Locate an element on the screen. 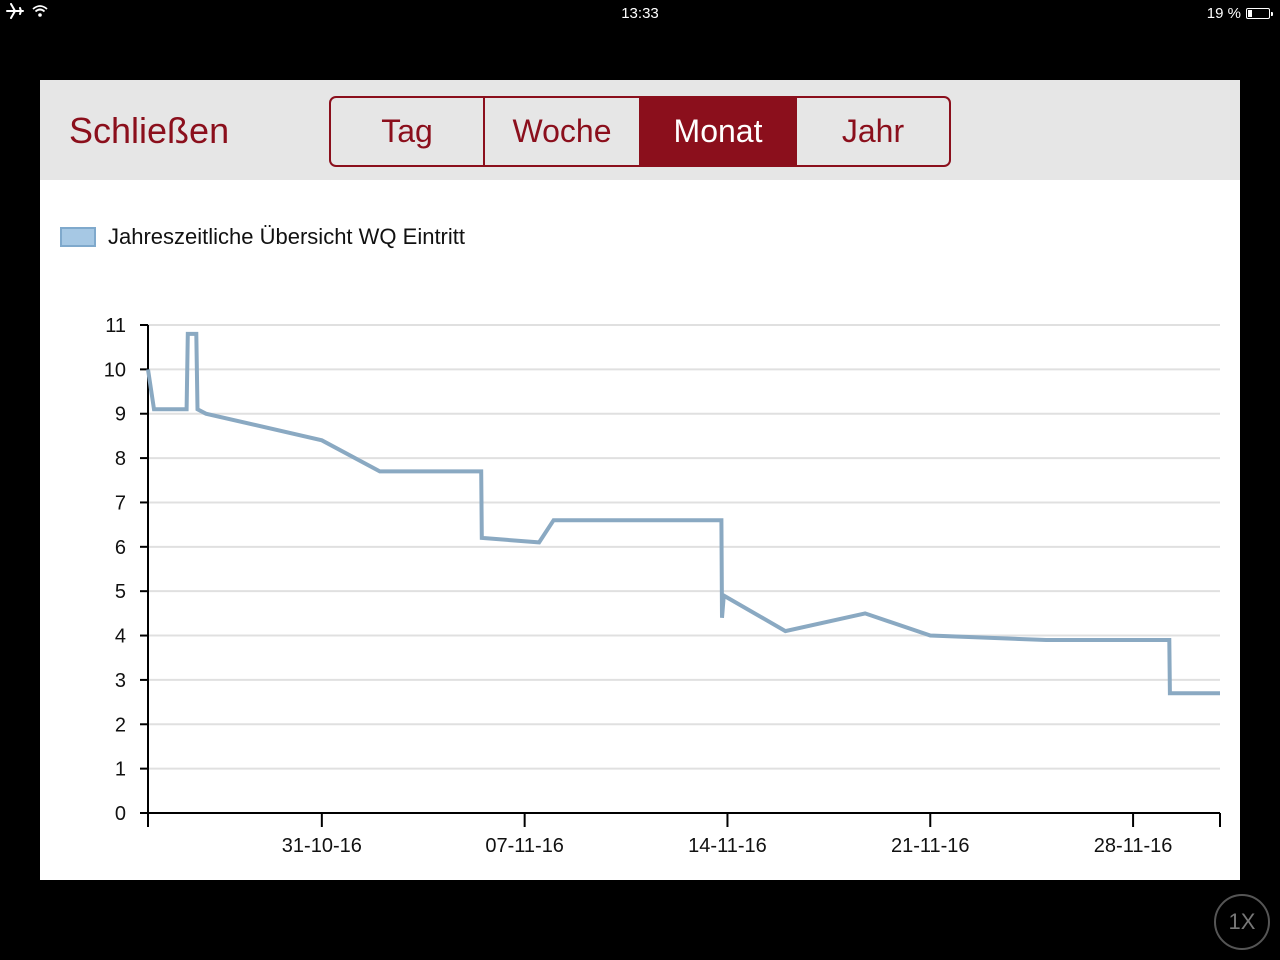 The height and width of the screenshot is (960, 1280). y-tick-label: 6 is located at coordinates (120, 548).